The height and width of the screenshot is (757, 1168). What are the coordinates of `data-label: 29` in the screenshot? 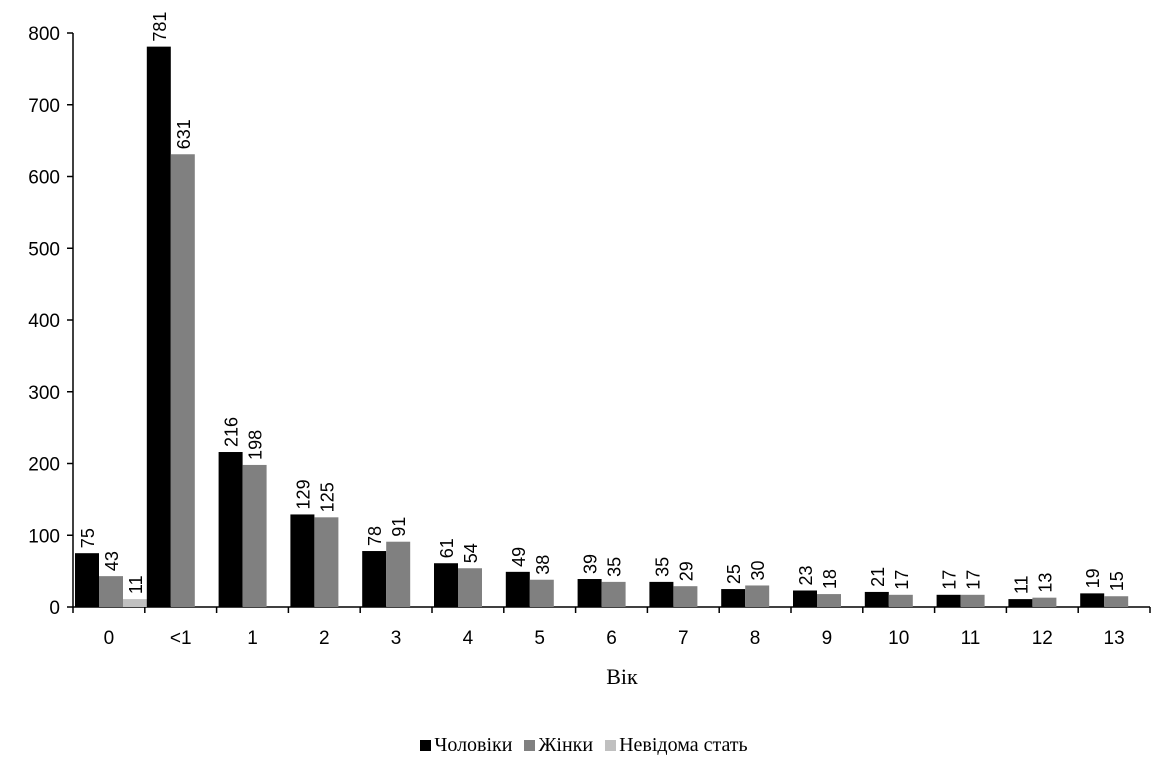 It's located at (686, 571).